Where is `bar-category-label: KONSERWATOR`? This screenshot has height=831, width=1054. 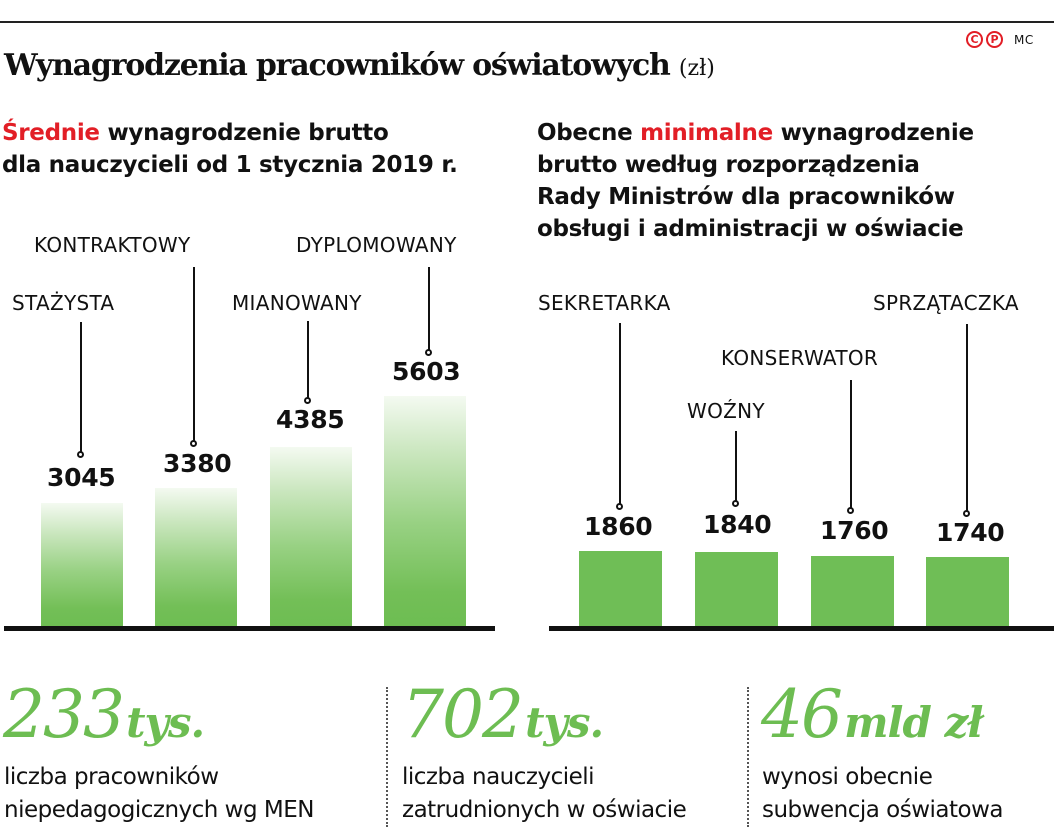 bar-category-label: KONSERWATOR is located at coordinates (800, 358).